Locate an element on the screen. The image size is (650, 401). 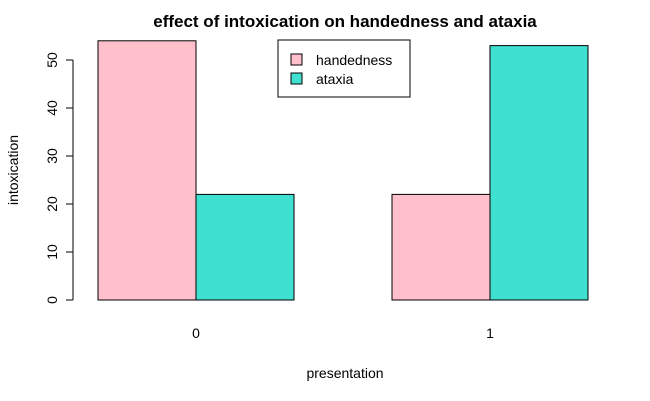
legend: handedness ataxia is located at coordinates (344, 68).